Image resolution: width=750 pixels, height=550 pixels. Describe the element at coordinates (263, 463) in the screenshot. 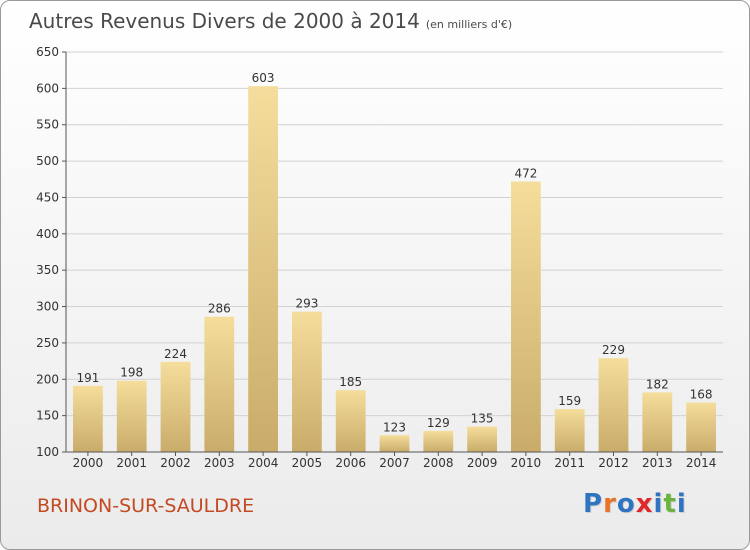

I see `x-tick-label: 2004` at that location.